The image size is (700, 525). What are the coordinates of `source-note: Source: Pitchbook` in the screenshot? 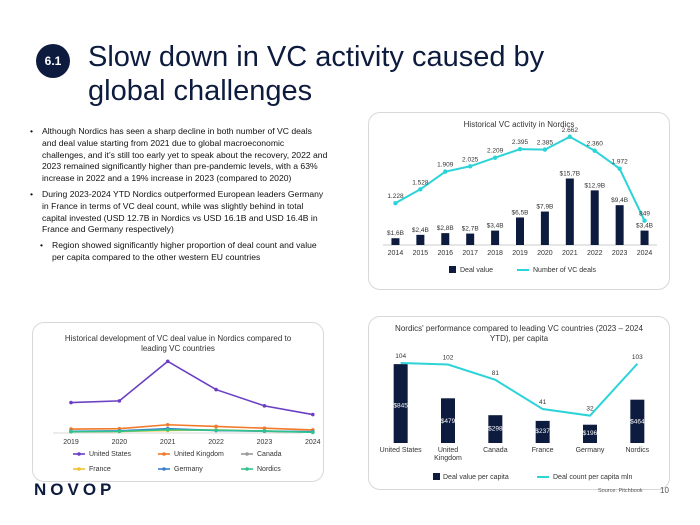 It's located at (620, 491).